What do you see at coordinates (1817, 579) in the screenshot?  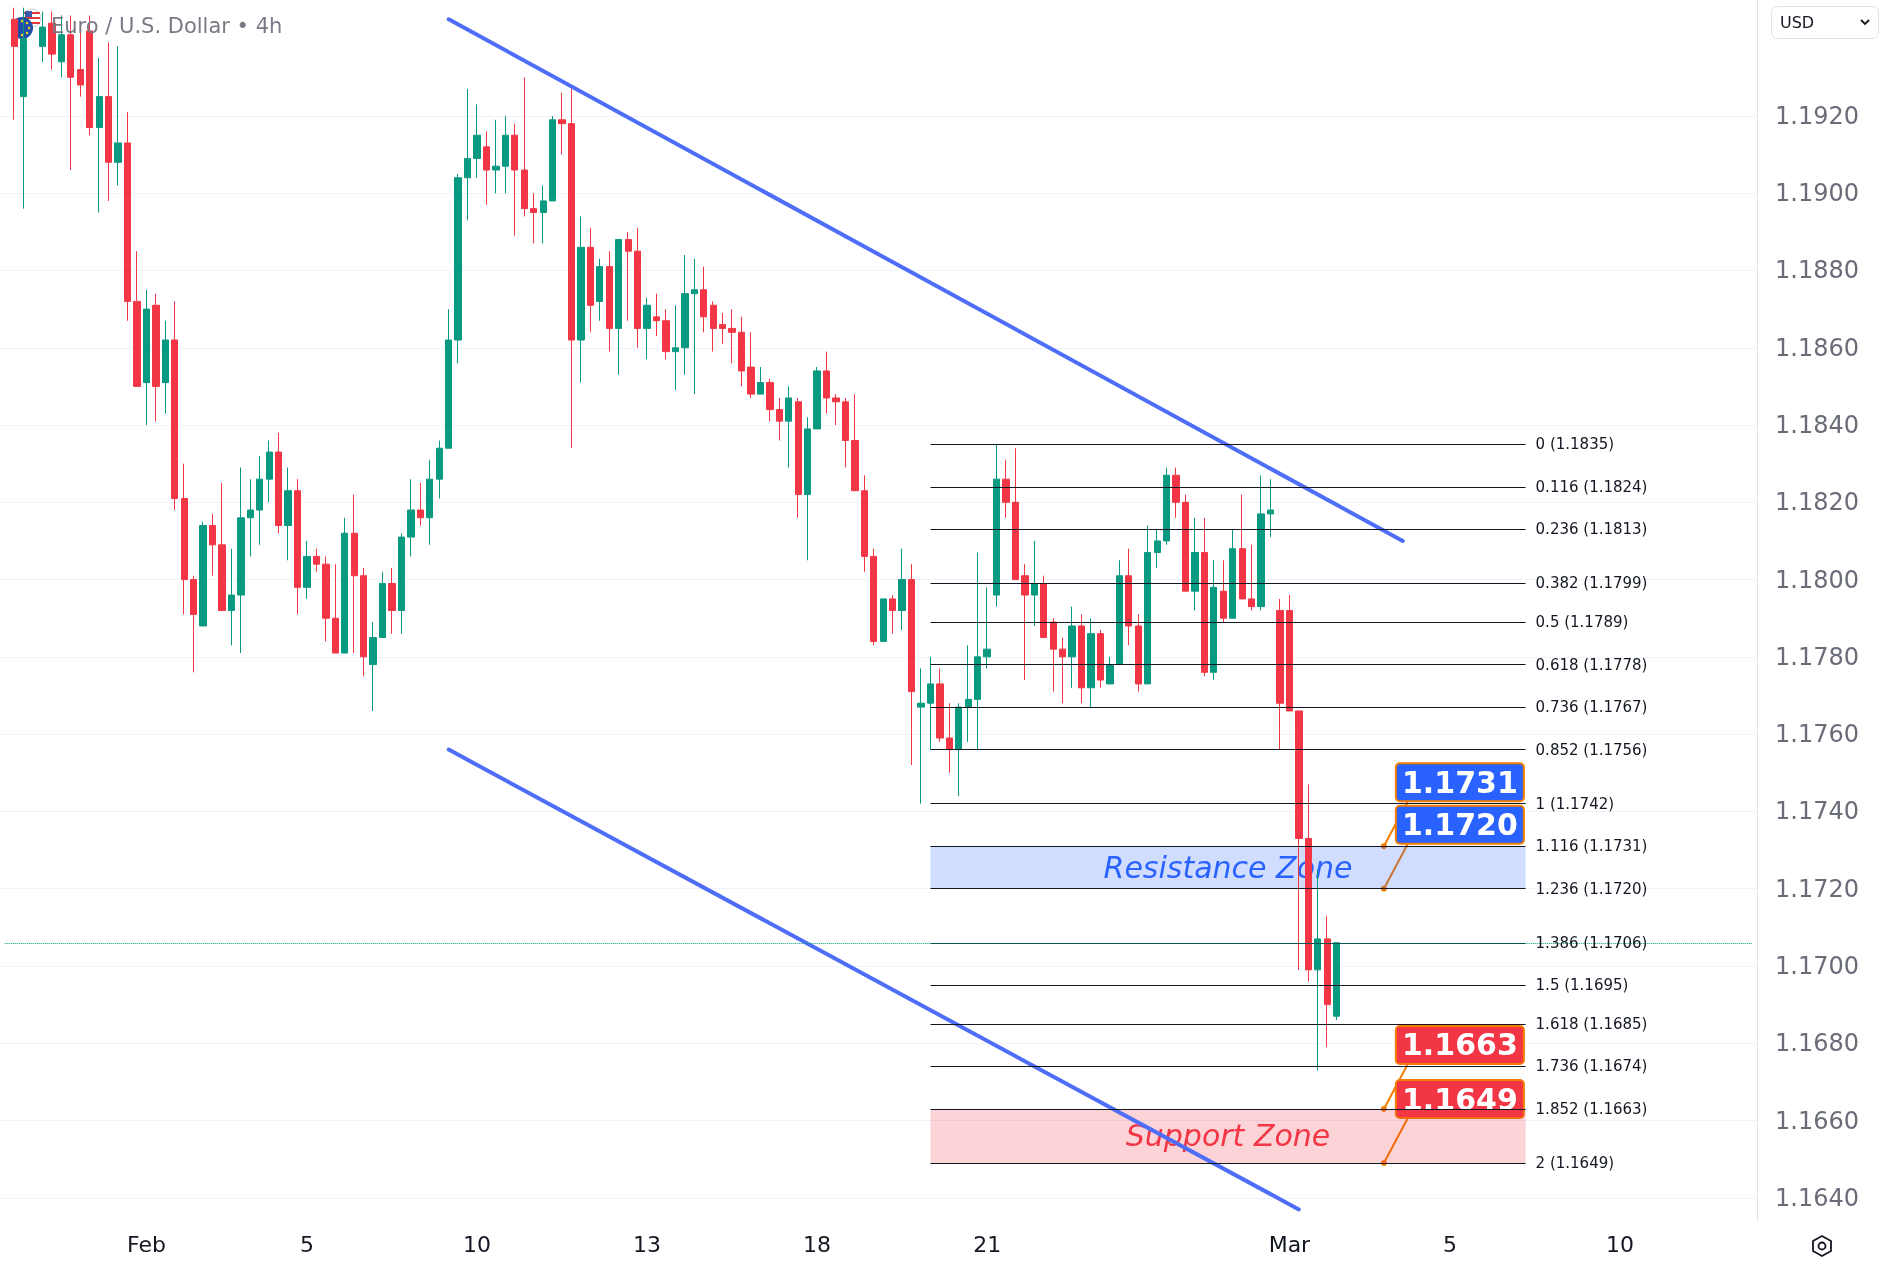 I see `y-tick-label: 1.1800` at bounding box center [1817, 579].